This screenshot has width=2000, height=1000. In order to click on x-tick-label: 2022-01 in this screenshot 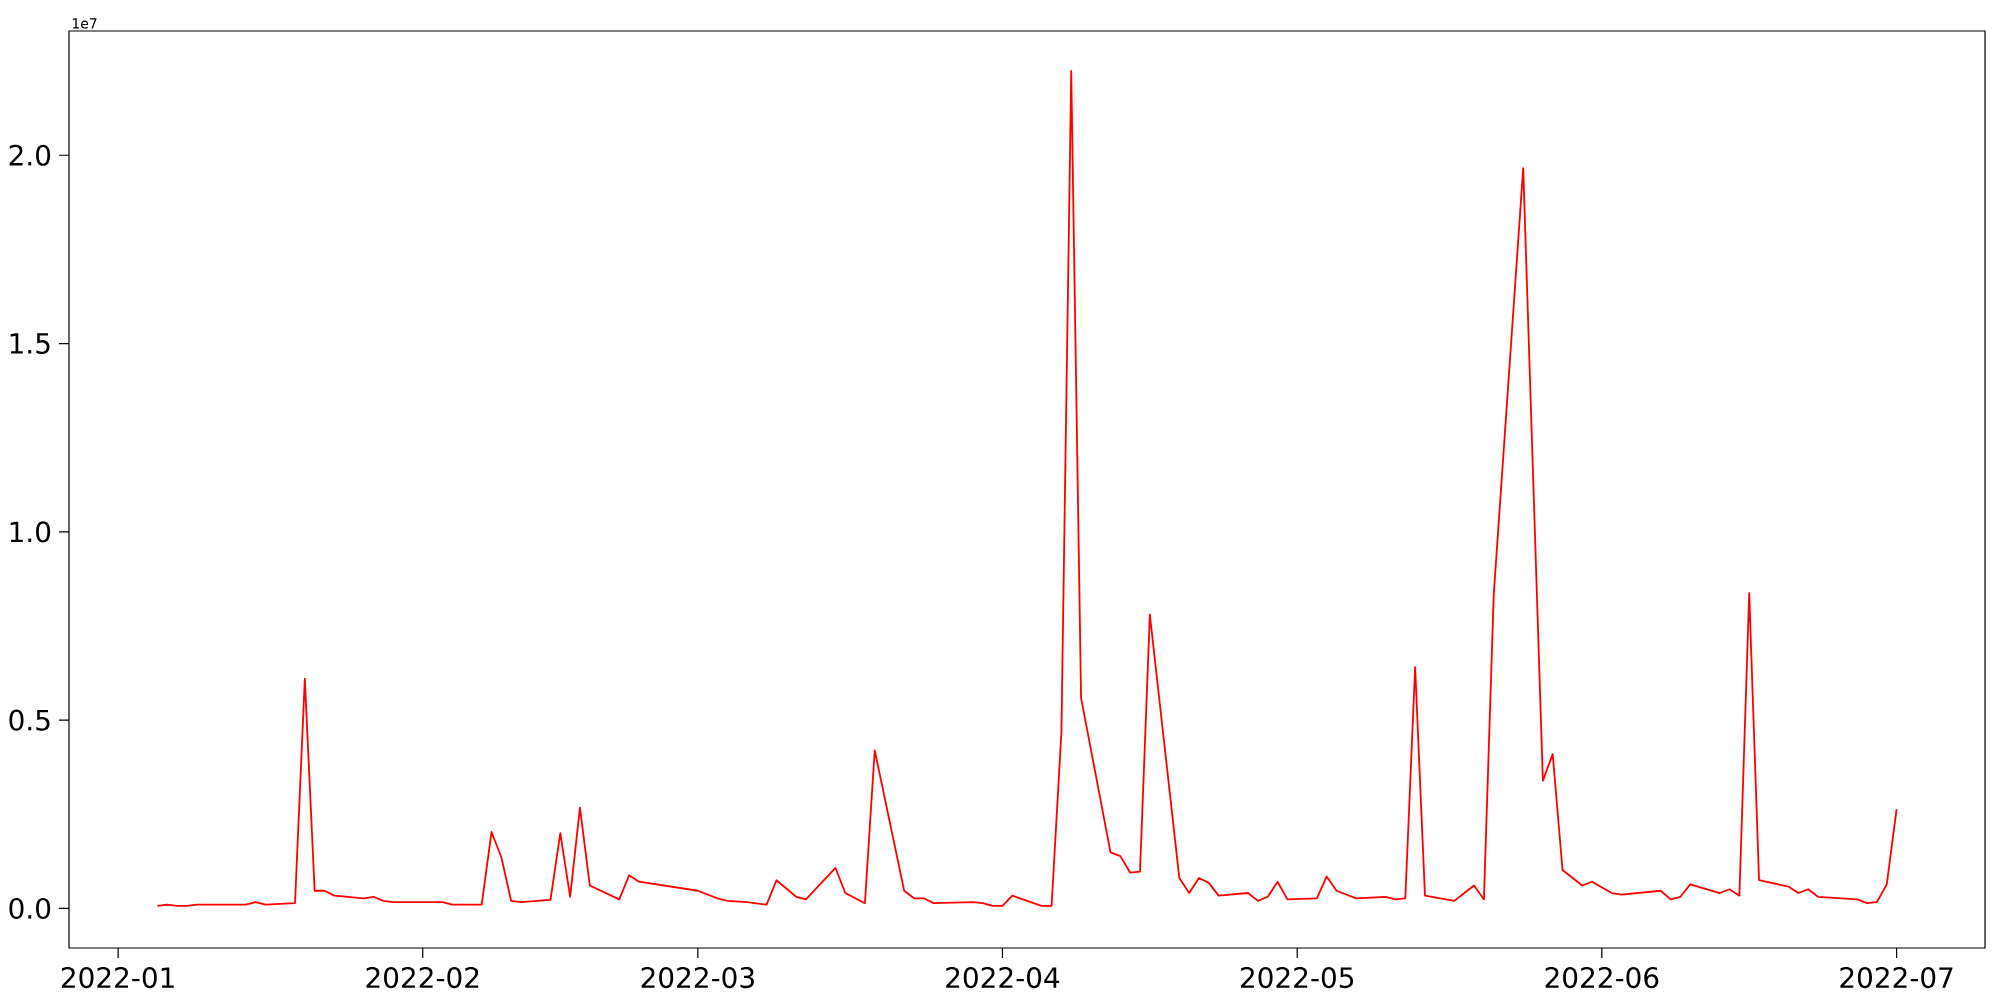, I will do `click(117, 978)`.